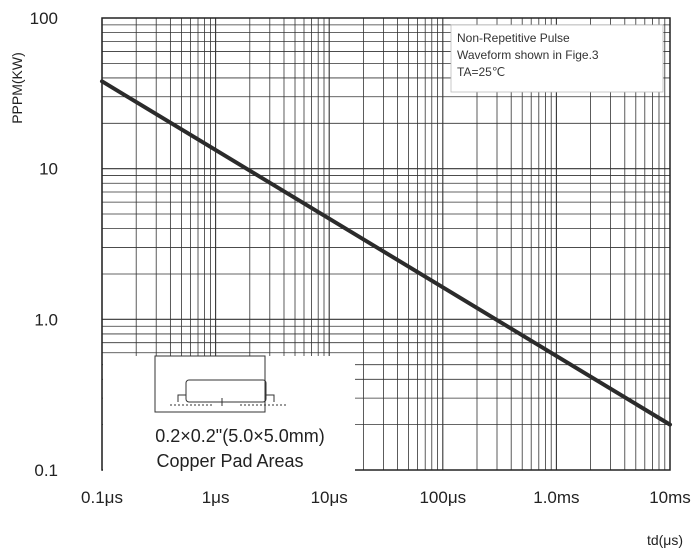 The image size is (691, 555). What do you see at coordinates (481, 72) in the screenshot?
I see `note-line-3: TA=25℃` at bounding box center [481, 72].